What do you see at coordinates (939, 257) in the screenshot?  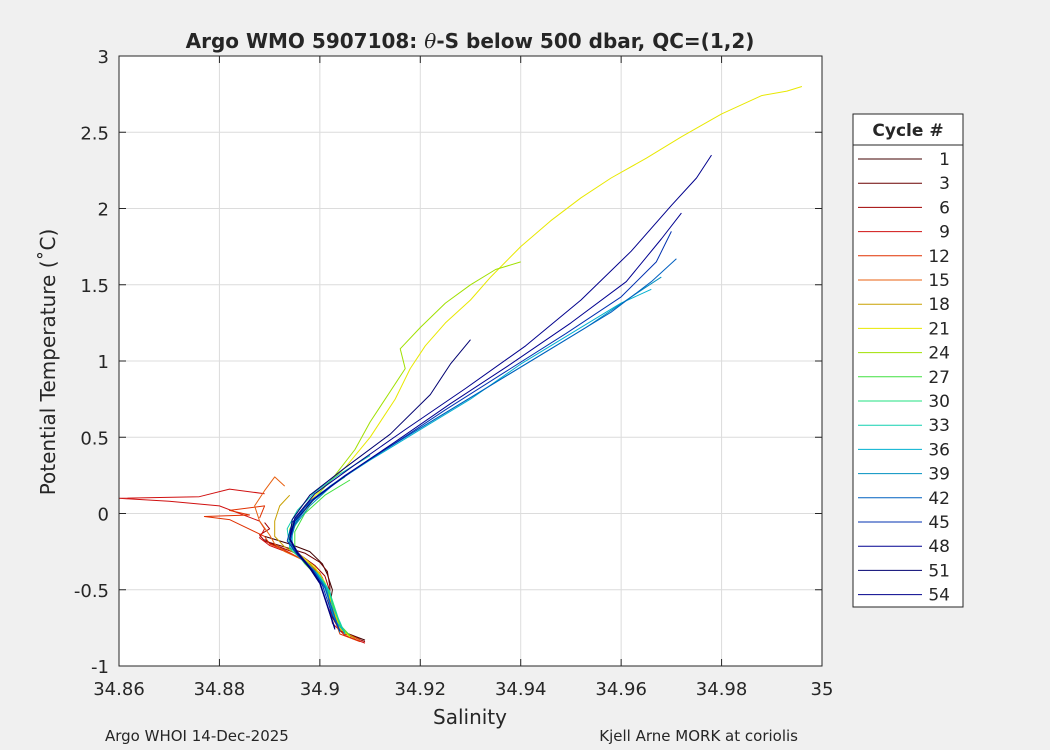 I see `legend-entry-label: 12` at bounding box center [939, 257].